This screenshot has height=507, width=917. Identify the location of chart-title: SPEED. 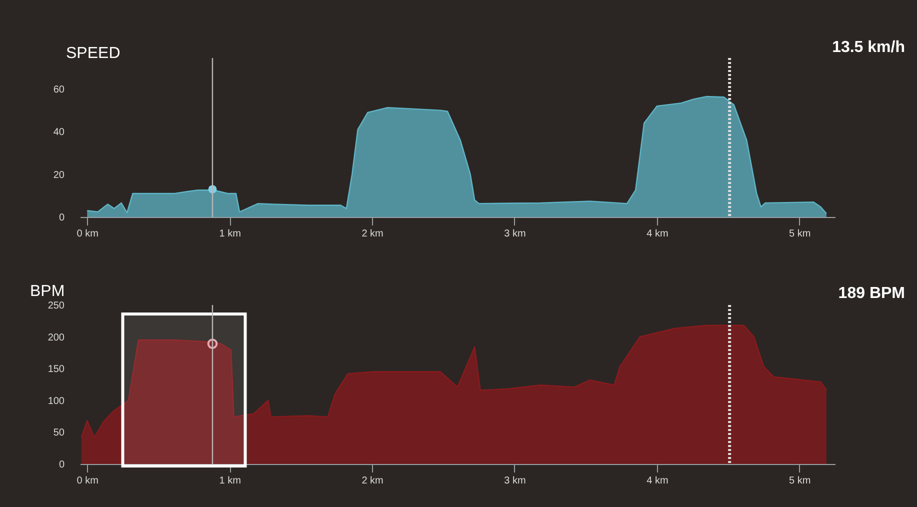
(93, 53).